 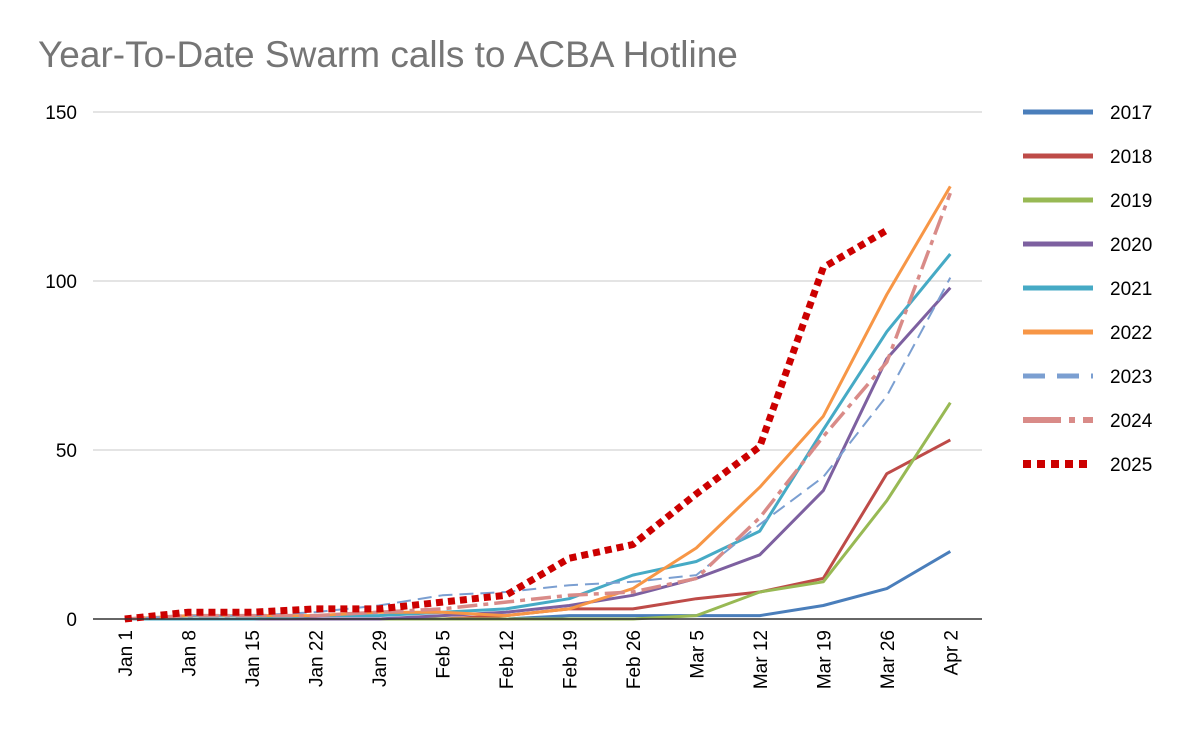 I want to click on legend-item-2022: 2022, so click(x=1087, y=333).